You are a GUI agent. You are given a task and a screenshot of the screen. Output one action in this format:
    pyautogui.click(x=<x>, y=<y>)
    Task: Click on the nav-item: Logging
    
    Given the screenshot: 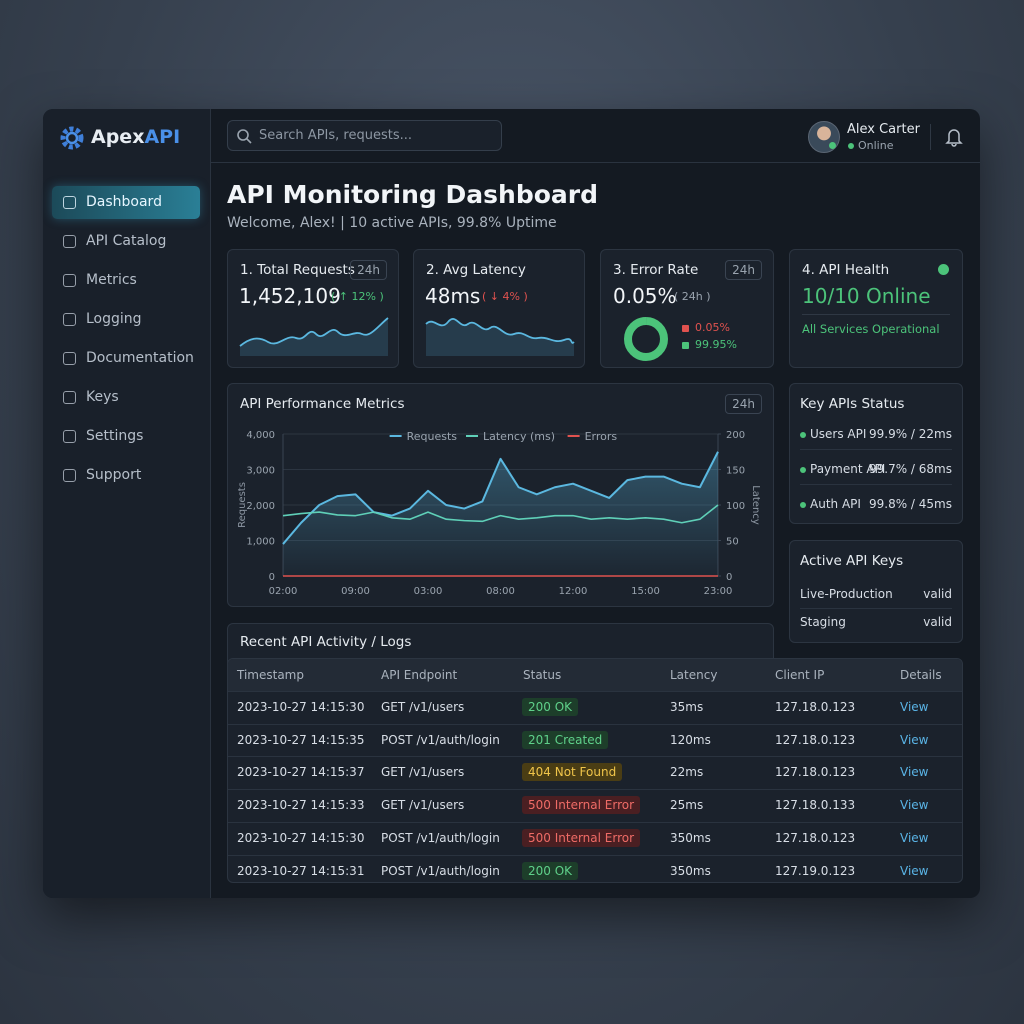 What is the action you would take?
    pyautogui.click(x=126, y=319)
    